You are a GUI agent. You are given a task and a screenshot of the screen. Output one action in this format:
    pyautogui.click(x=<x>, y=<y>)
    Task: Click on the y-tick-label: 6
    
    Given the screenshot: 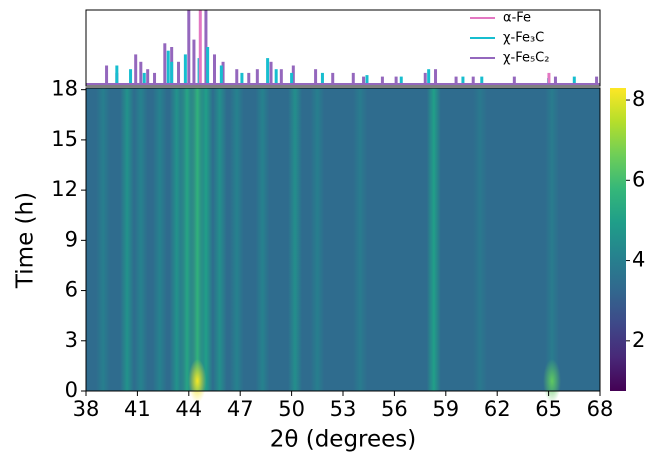 What is the action you would take?
    pyautogui.click(x=71, y=290)
    